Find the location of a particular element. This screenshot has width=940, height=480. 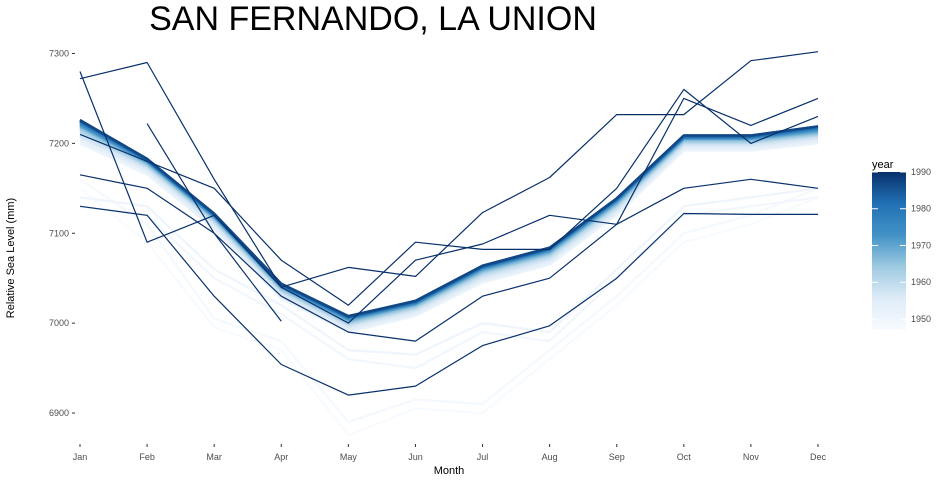

legend-colorbar is located at coordinates (889, 251).